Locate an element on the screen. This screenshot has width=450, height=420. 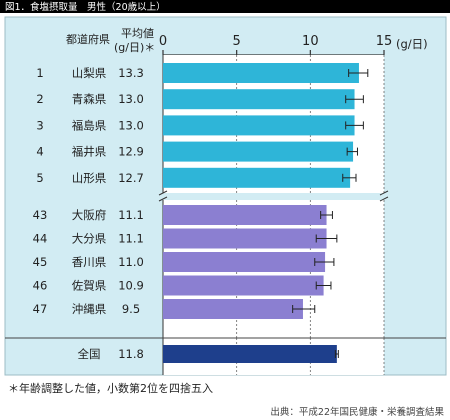
prefecture-label: 大分県 is located at coordinates (89, 239).